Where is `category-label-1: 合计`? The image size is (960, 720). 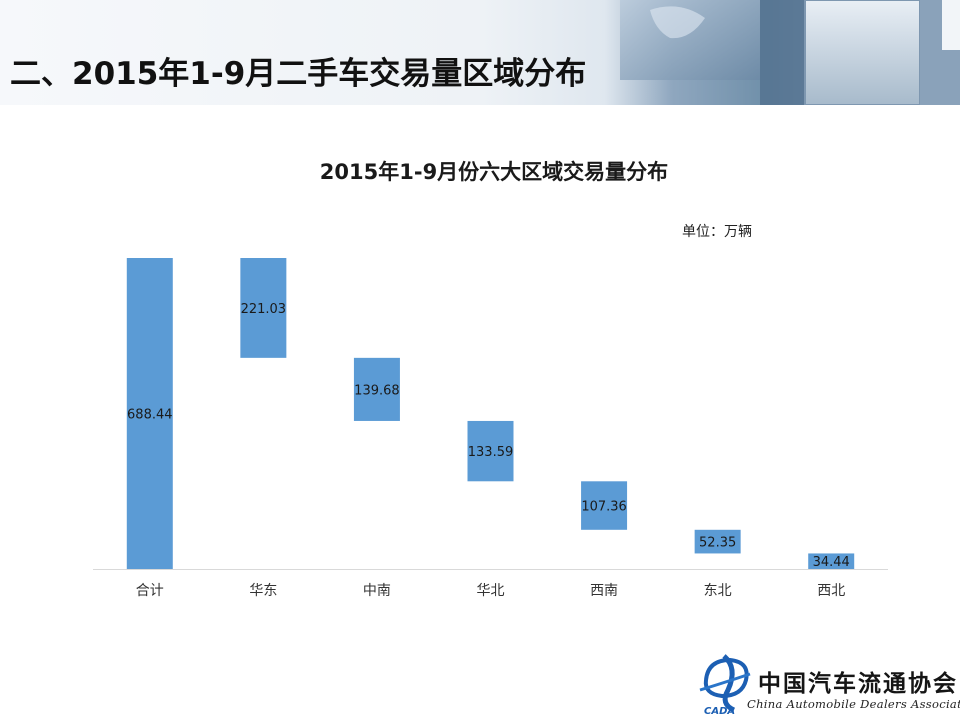
category-label-1: 合计 is located at coordinates (150, 591).